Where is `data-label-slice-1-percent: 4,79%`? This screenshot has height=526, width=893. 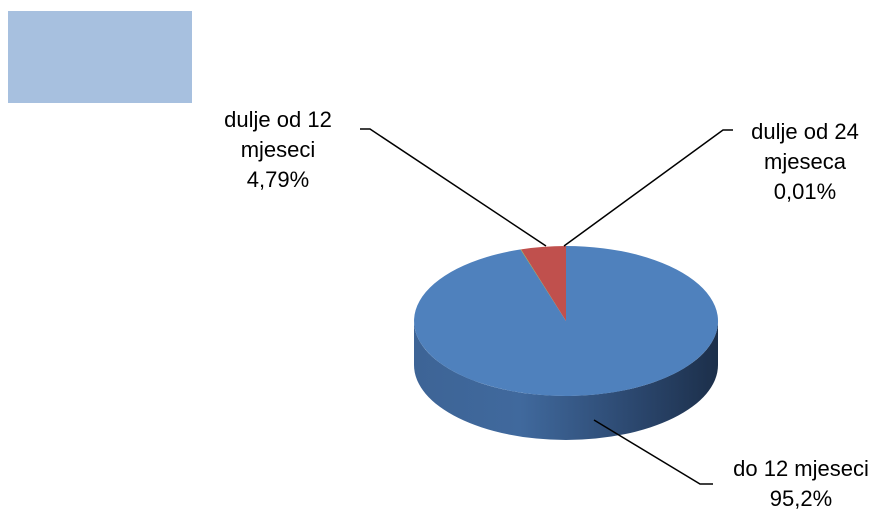
data-label-slice-1-percent: 4,79% is located at coordinates (278, 179).